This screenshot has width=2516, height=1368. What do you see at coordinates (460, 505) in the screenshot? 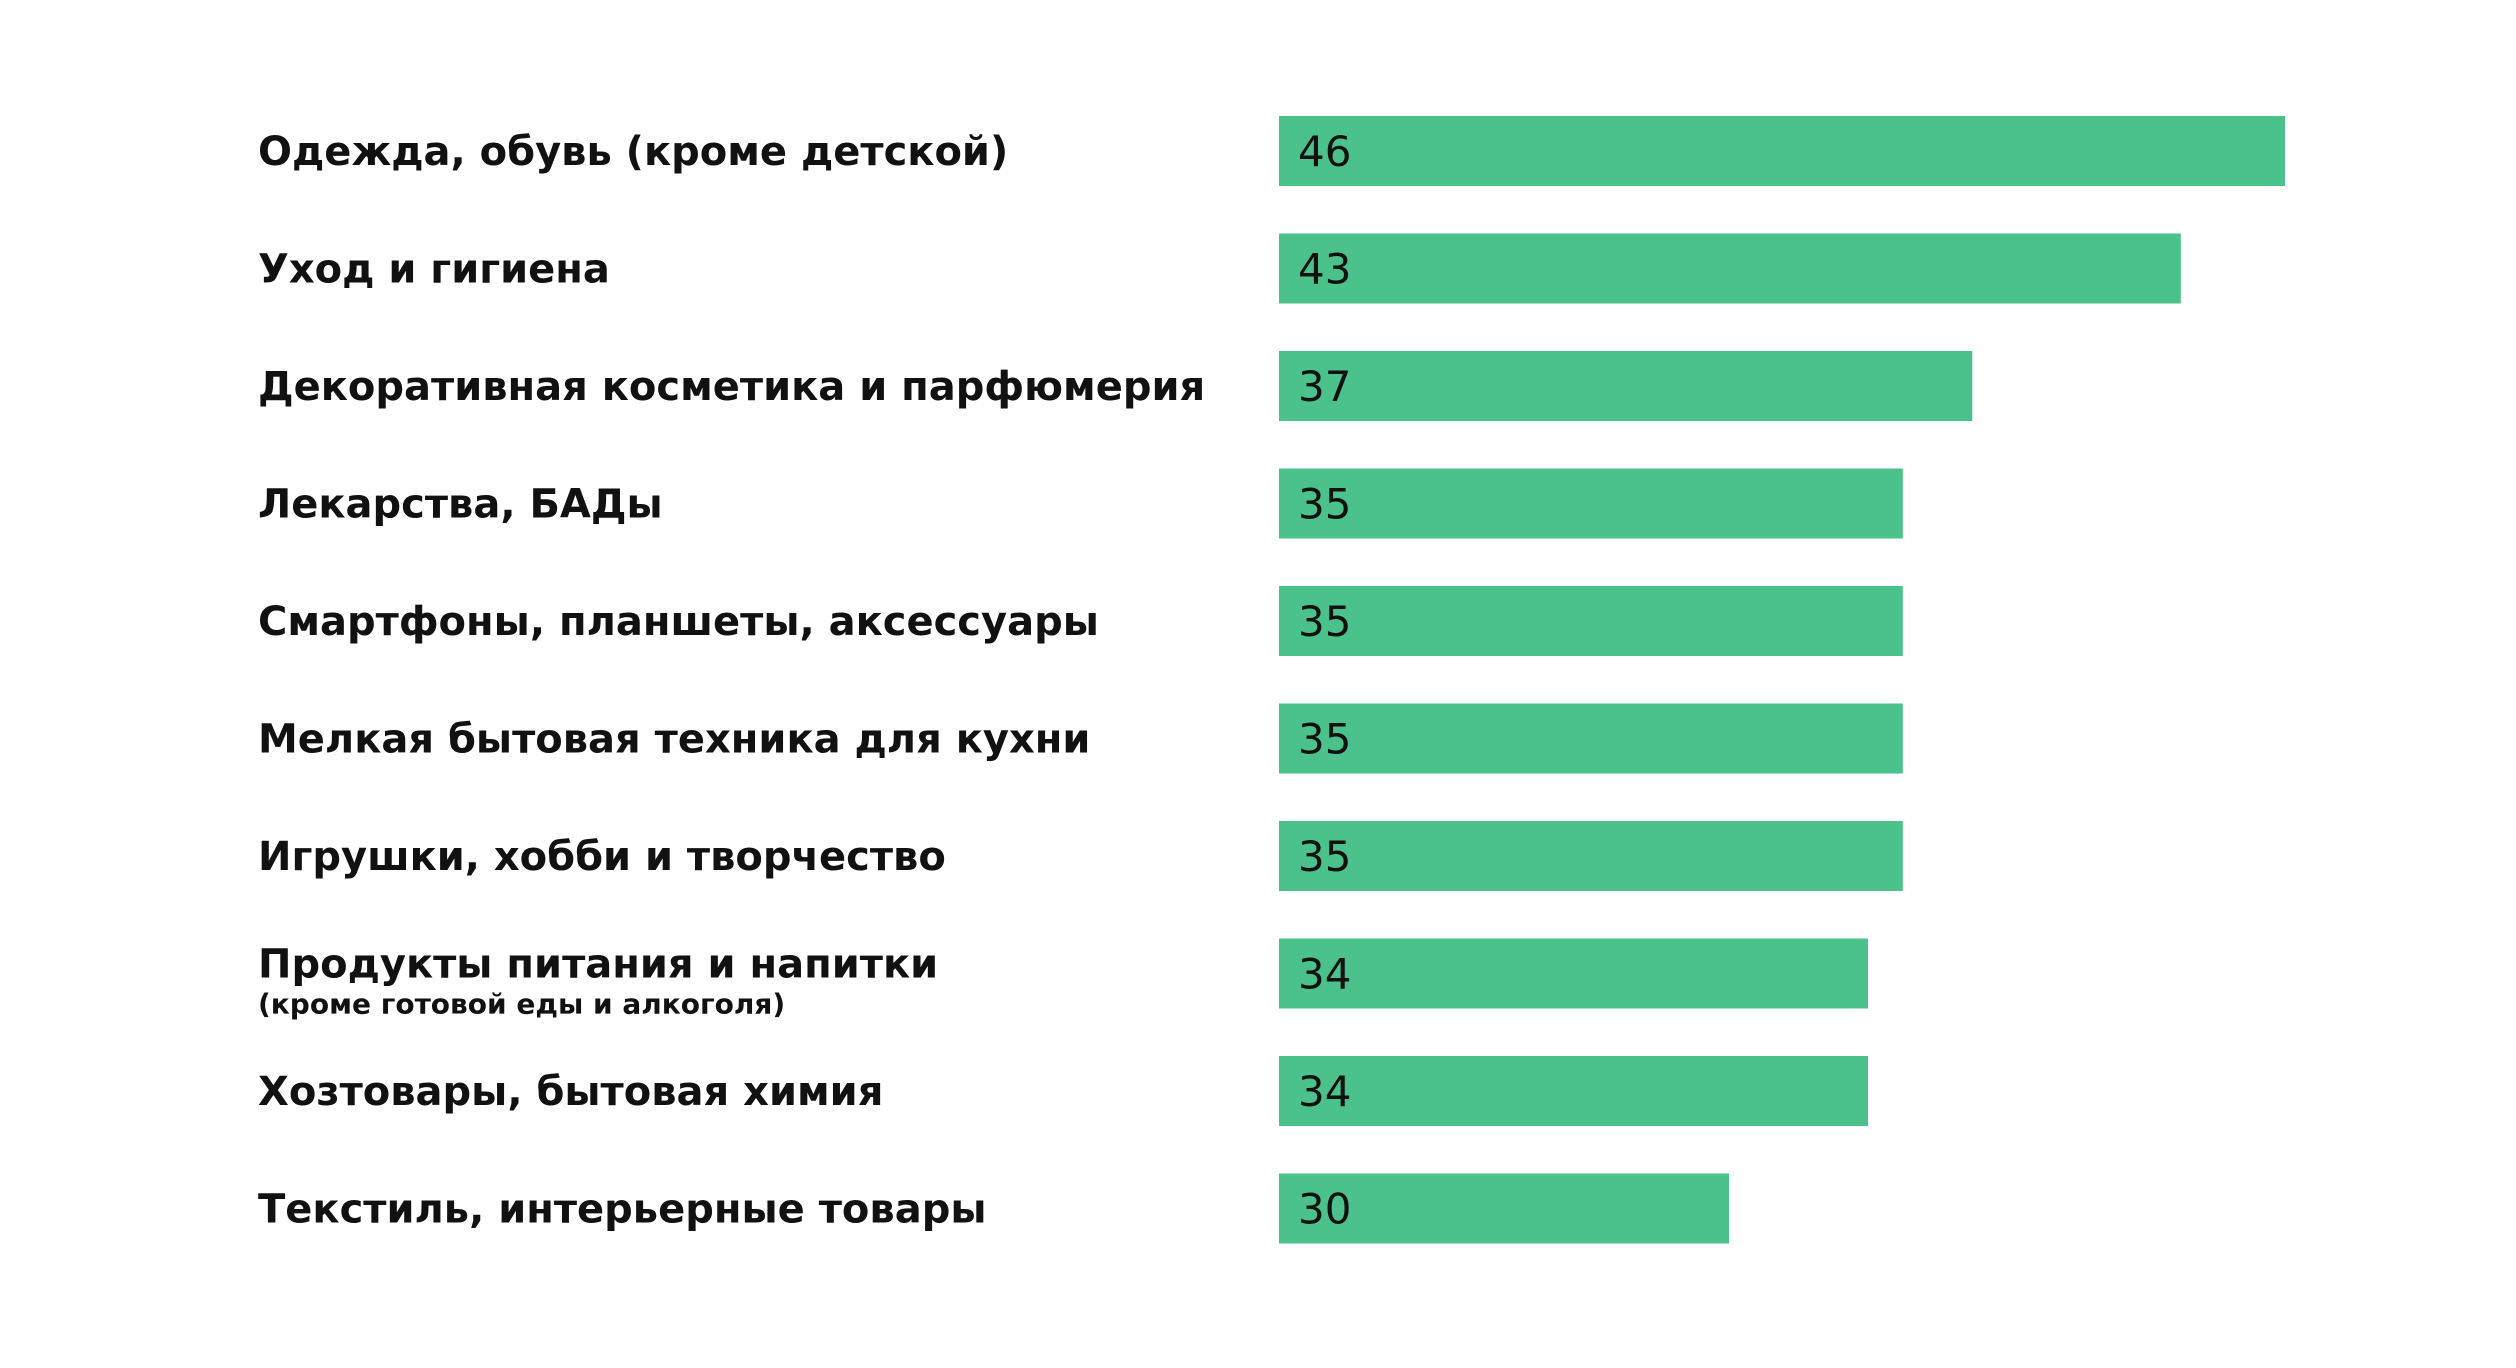
I see `category-label: Лекарства, БАДы` at bounding box center [460, 505].